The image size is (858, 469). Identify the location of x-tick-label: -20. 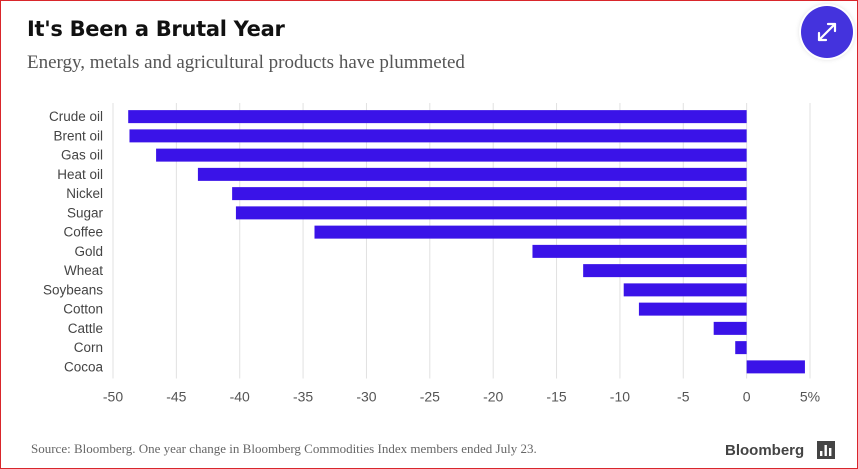
(493, 397).